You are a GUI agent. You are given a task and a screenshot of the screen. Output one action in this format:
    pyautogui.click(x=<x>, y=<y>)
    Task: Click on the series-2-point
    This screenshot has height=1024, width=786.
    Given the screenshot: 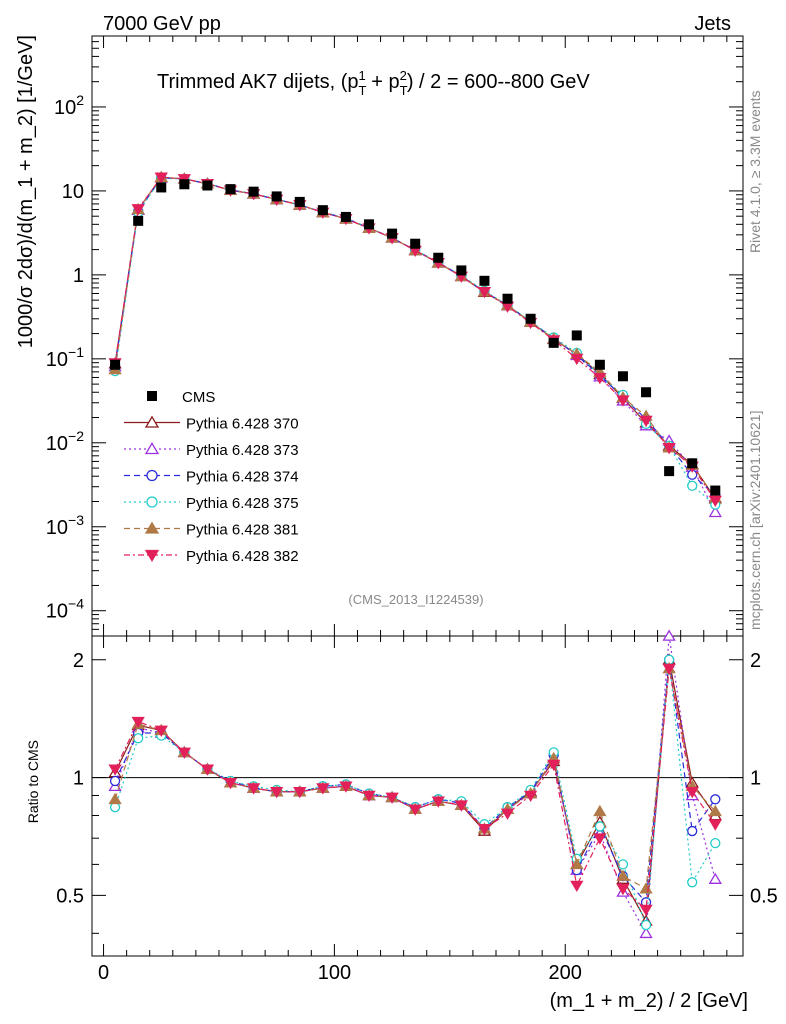 What is the action you would take?
    pyautogui.click(x=715, y=511)
    